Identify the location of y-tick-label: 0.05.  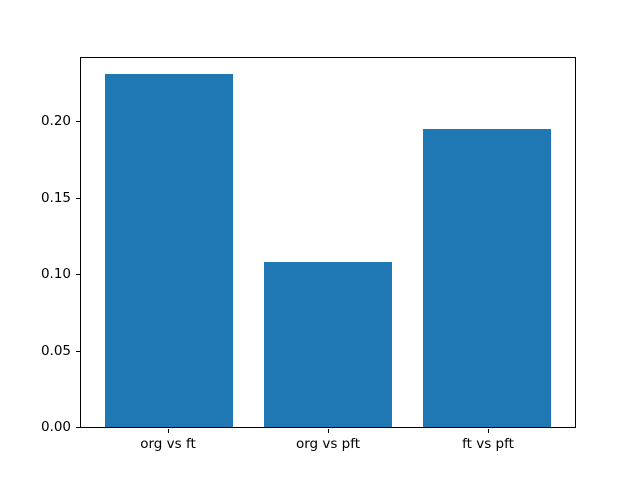
(55, 350).